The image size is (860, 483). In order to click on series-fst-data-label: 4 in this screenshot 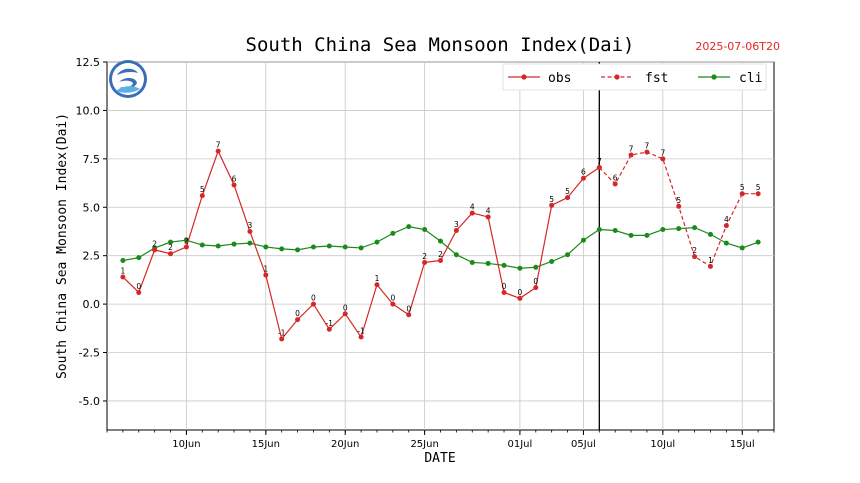, I will do `click(726, 219)`.